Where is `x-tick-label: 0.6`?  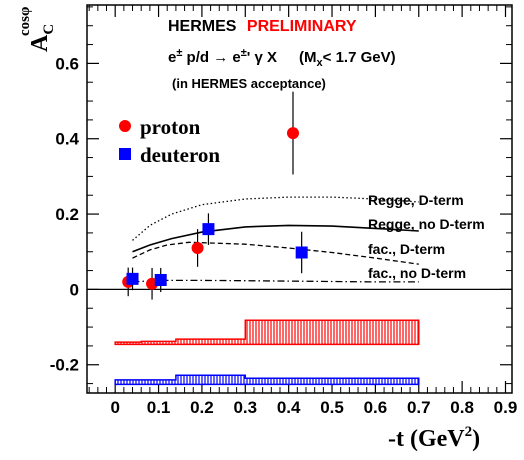
x-tick-label: 0.6 is located at coordinates (376, 407).